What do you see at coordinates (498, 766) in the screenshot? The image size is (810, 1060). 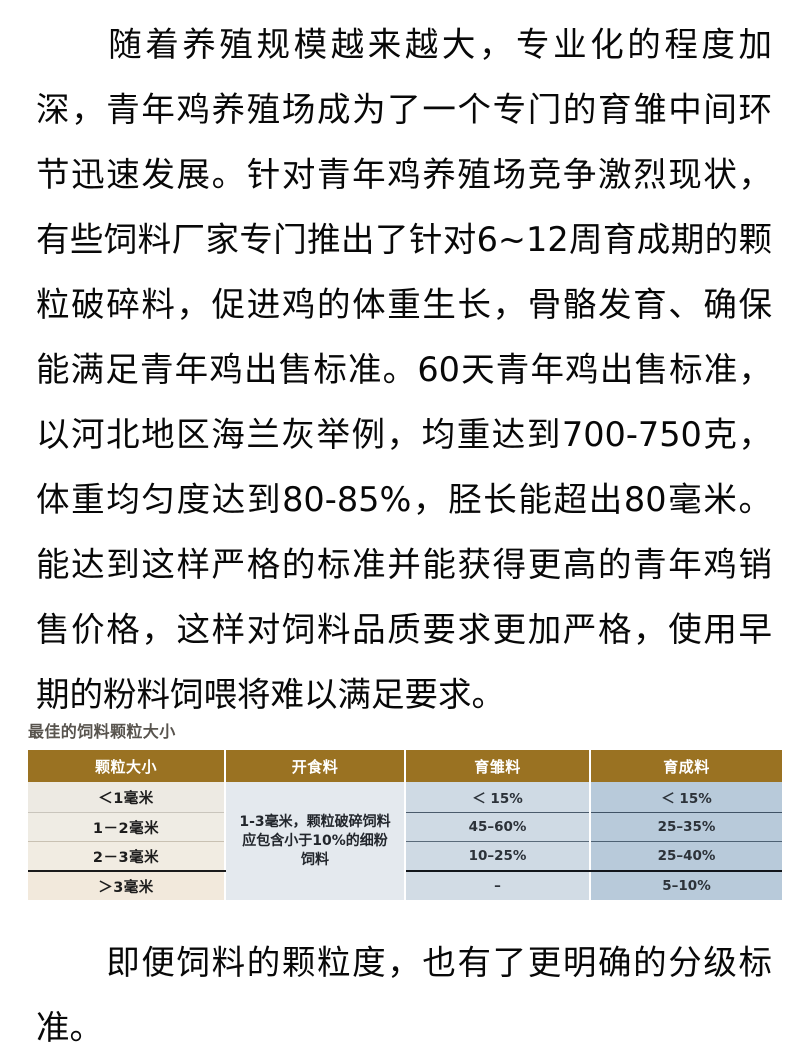 I see `column-header-chick-feed: 育雏料` at bounding box center [498, 766].